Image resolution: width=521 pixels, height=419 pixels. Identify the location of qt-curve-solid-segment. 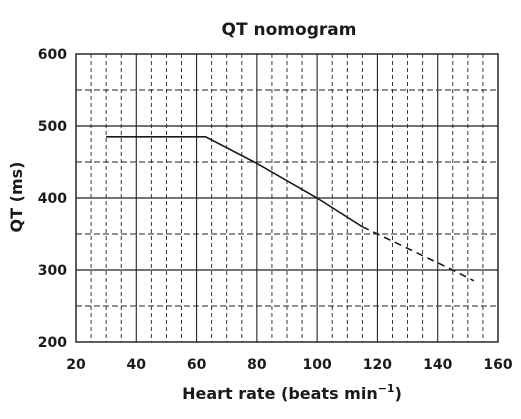
(234, 182).